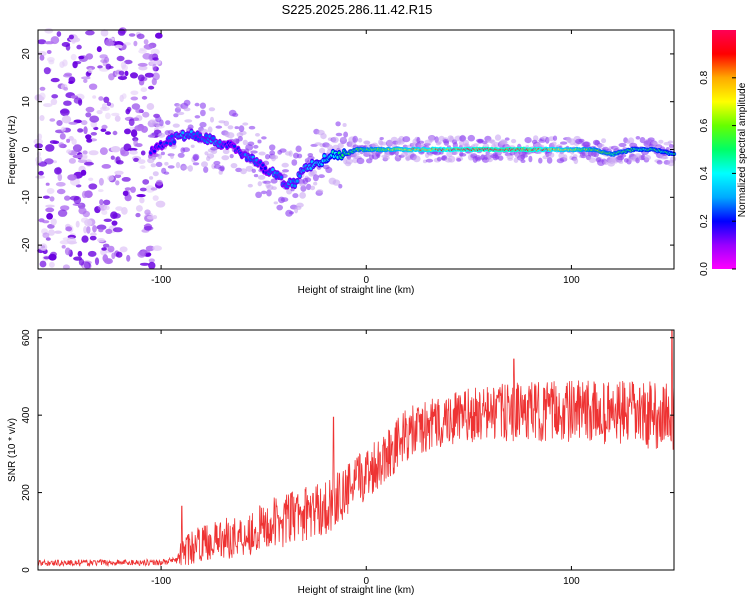 This screenshot has width=750, height=600. I want to click on chart-title: S225.2025.286.11.42.R15, so click(357, 9).